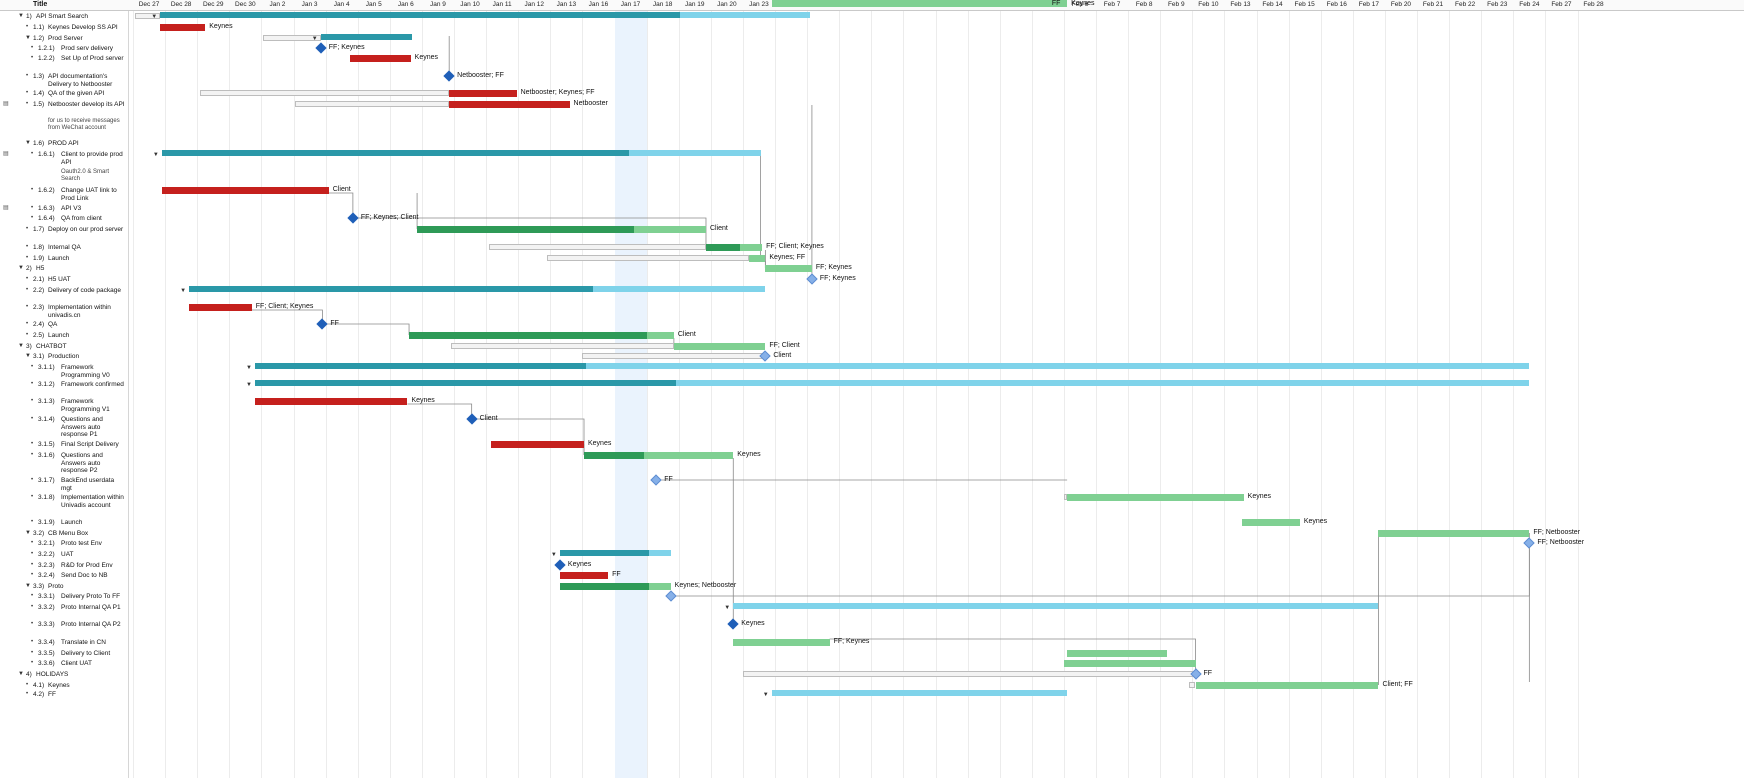  Describe the element at coordinates (87, 48) in the screenshot. I see `task-title: Prod serv delivery` at that location.